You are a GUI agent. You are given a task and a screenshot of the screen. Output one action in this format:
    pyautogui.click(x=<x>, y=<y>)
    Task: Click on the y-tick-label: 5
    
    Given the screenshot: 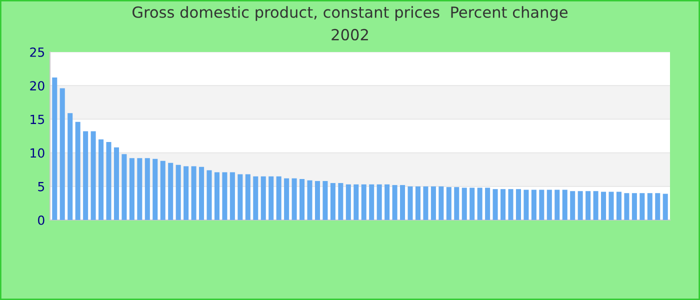 What is the action you would take?
    pyautogui.click(x=41, y=187)
    